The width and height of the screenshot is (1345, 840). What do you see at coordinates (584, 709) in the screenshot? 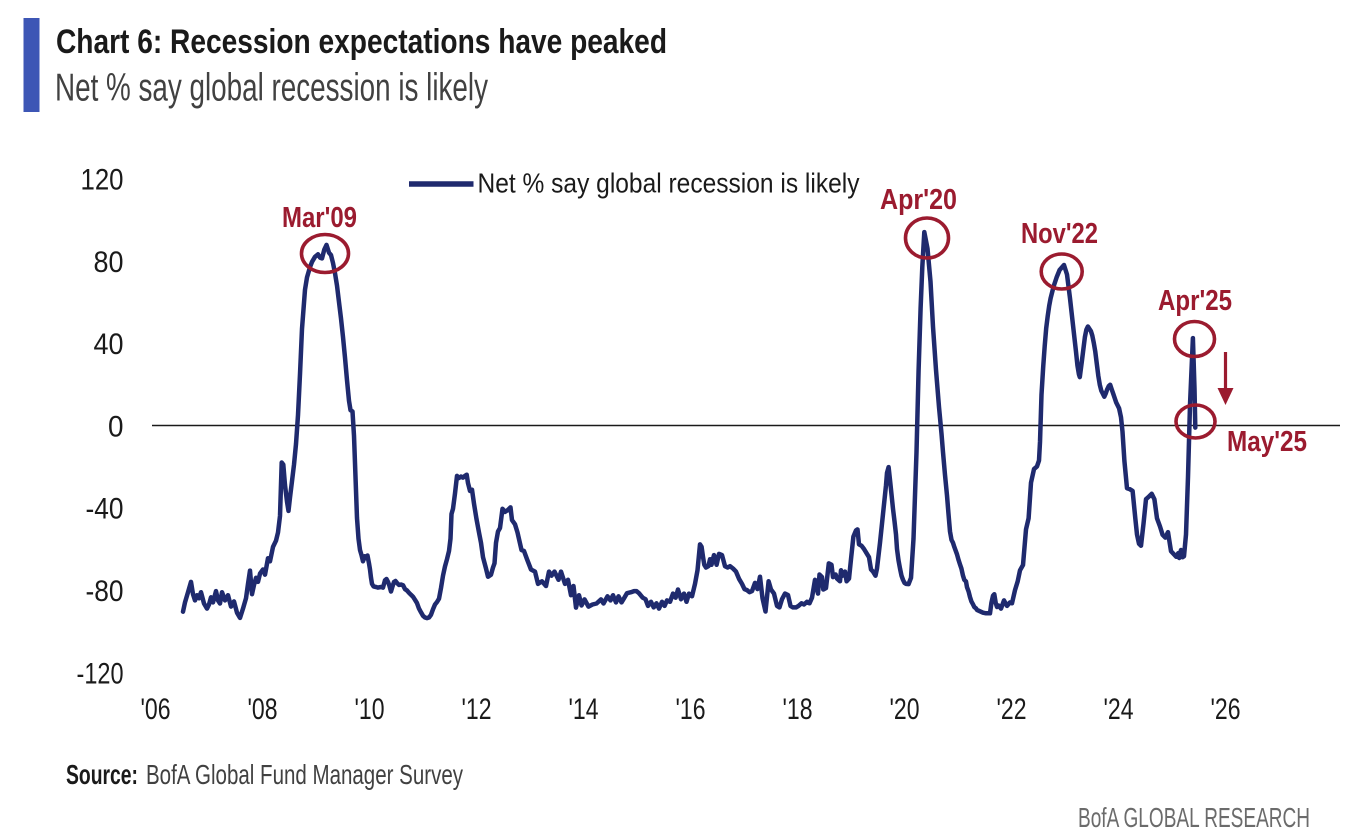
I see `svg-text: '14` at bounding box center [584, 709].